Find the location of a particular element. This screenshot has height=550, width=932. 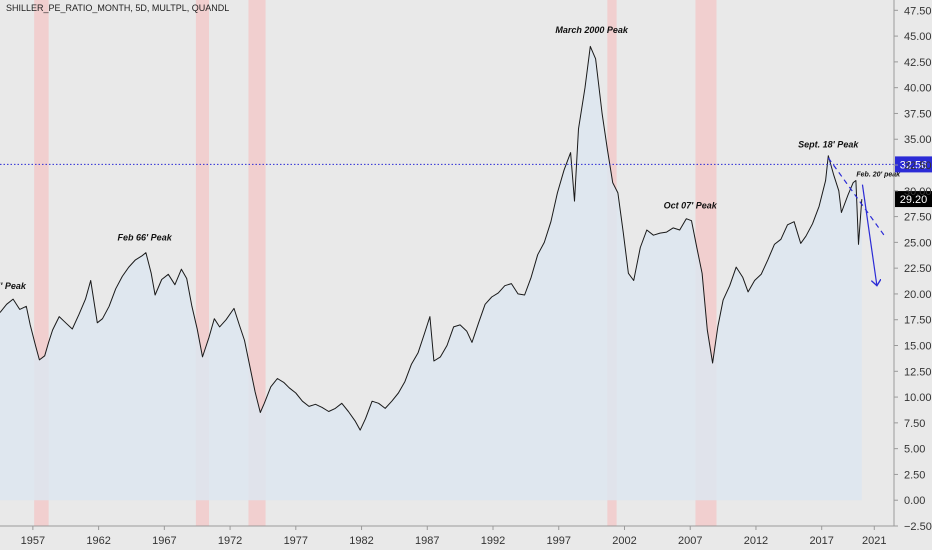

y-tick-label: 40.00 is located at coordinates (918, 89).